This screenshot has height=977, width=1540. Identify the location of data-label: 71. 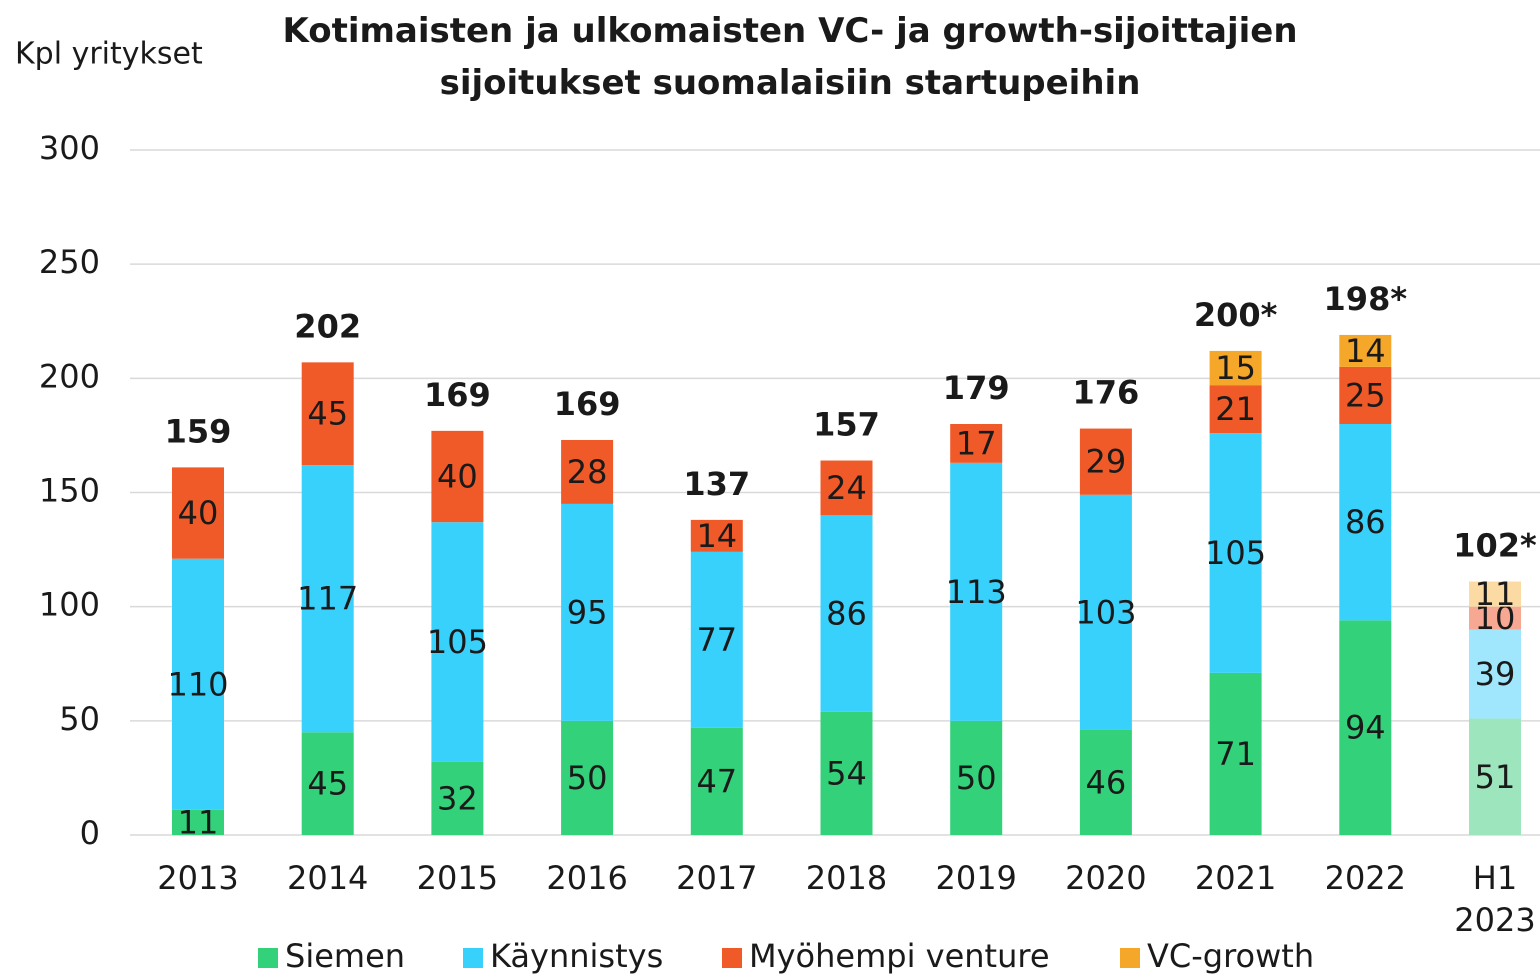
(1235, 754).